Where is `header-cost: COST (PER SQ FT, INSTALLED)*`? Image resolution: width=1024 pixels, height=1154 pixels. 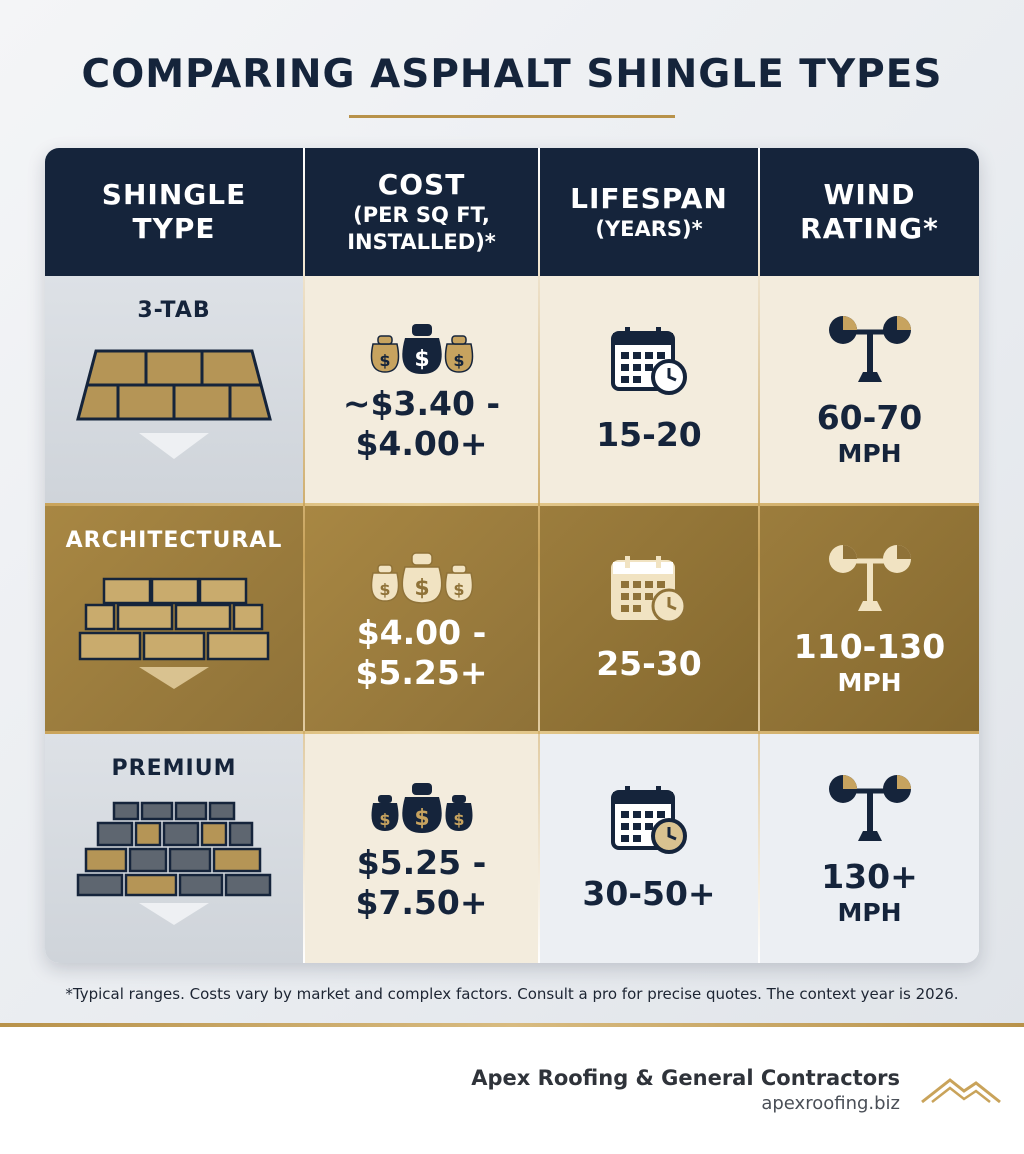 header-cost: COST (PER SQ FT, INSTALLED)* is located at coordinates (421, 212).